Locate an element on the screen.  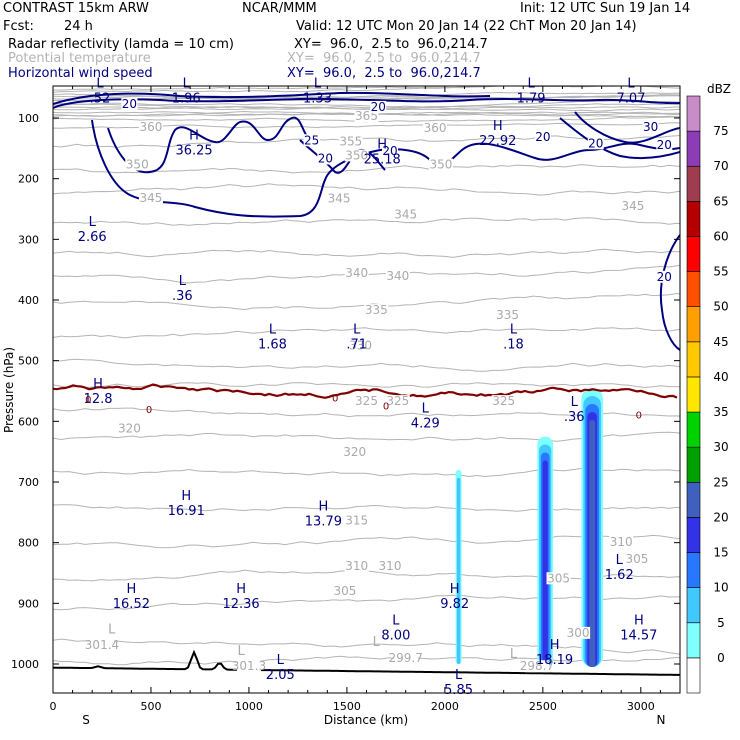
colorbar-label: 20 is located at coordinates (720, 517).